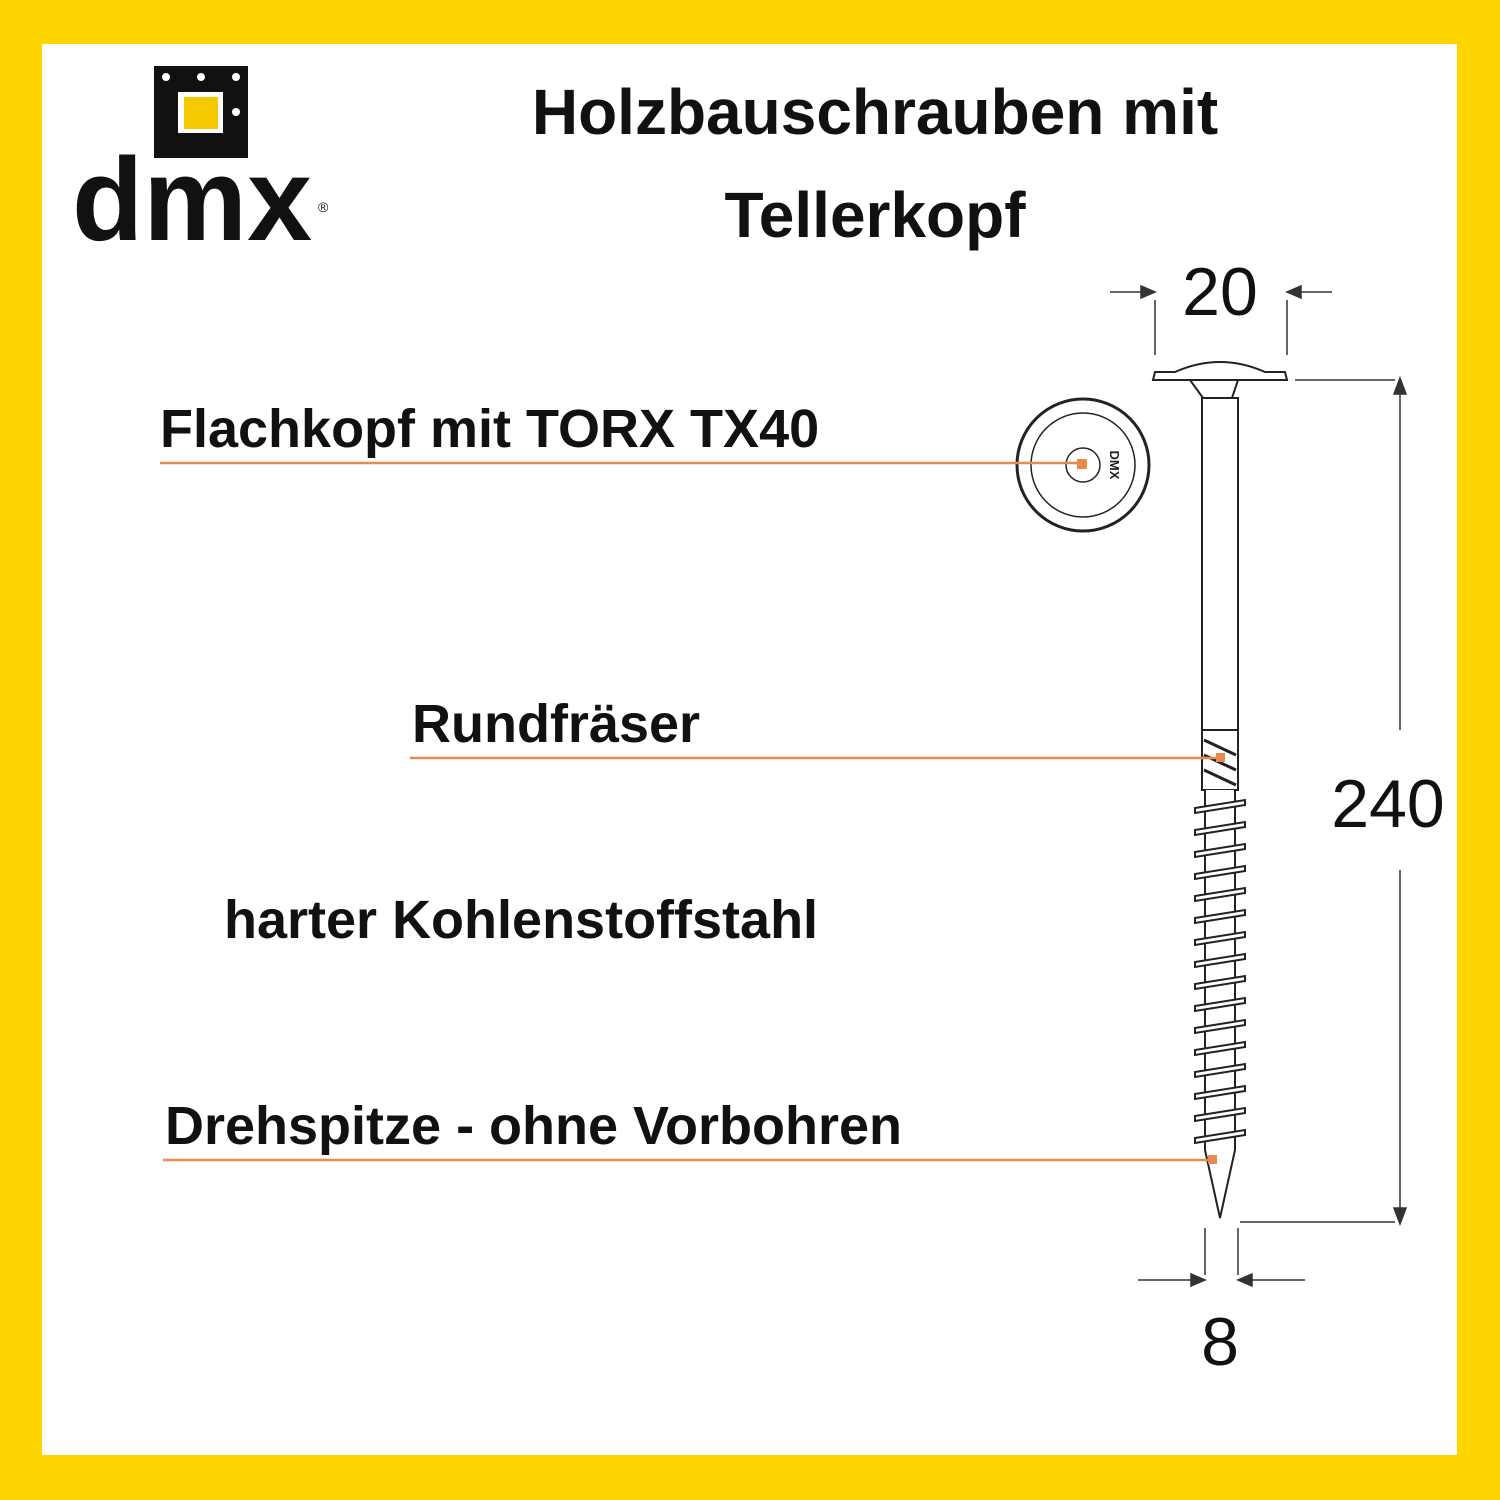 This screenshot has width=1500, height=1500. What do you see at coordinates (1220, 790) in the screenshot?
I see `screw-side-view` at bounding box center [1220, 790].